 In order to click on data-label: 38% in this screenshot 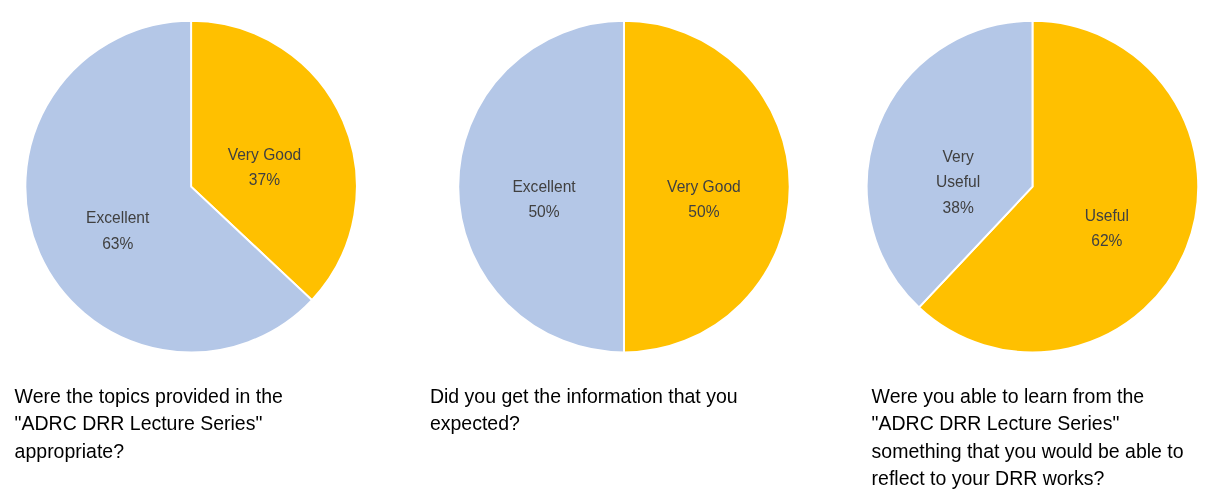, I will do `click(958, 207)`.